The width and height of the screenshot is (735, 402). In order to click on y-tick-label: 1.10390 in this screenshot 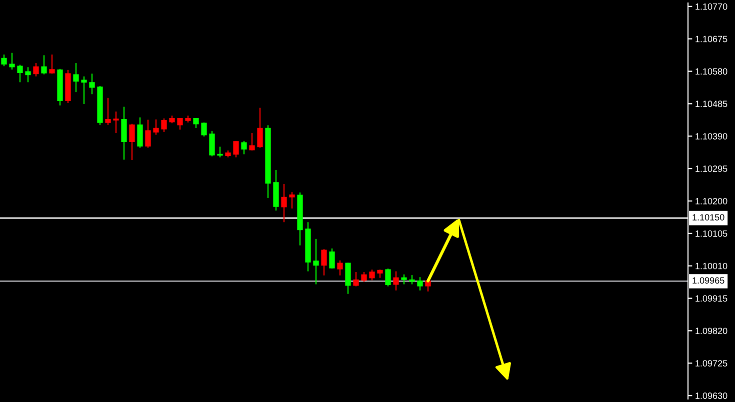, I will do `click(712, 136)`.